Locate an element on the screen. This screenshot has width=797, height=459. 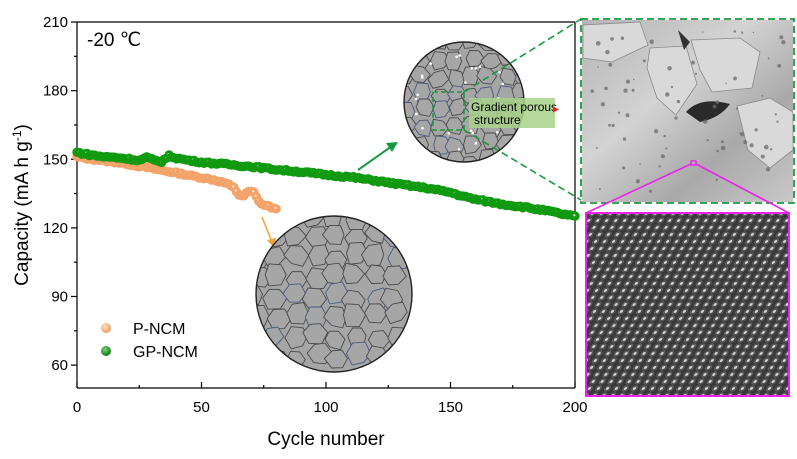
y-tick-label: 60 is located at coordinates (59, 365).